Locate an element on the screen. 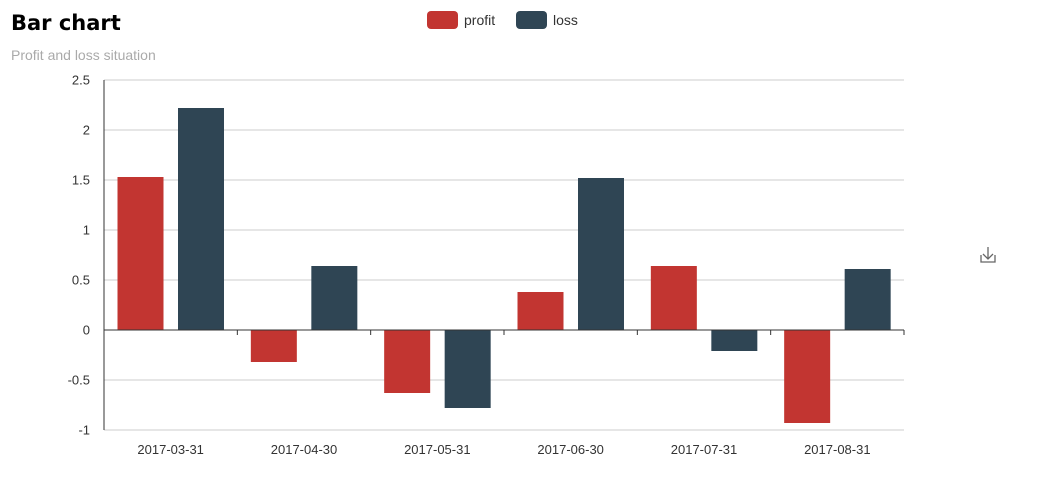 The image size is (1058, 503). y-tick-label: 1.5 is located at coordinates (81, 180).